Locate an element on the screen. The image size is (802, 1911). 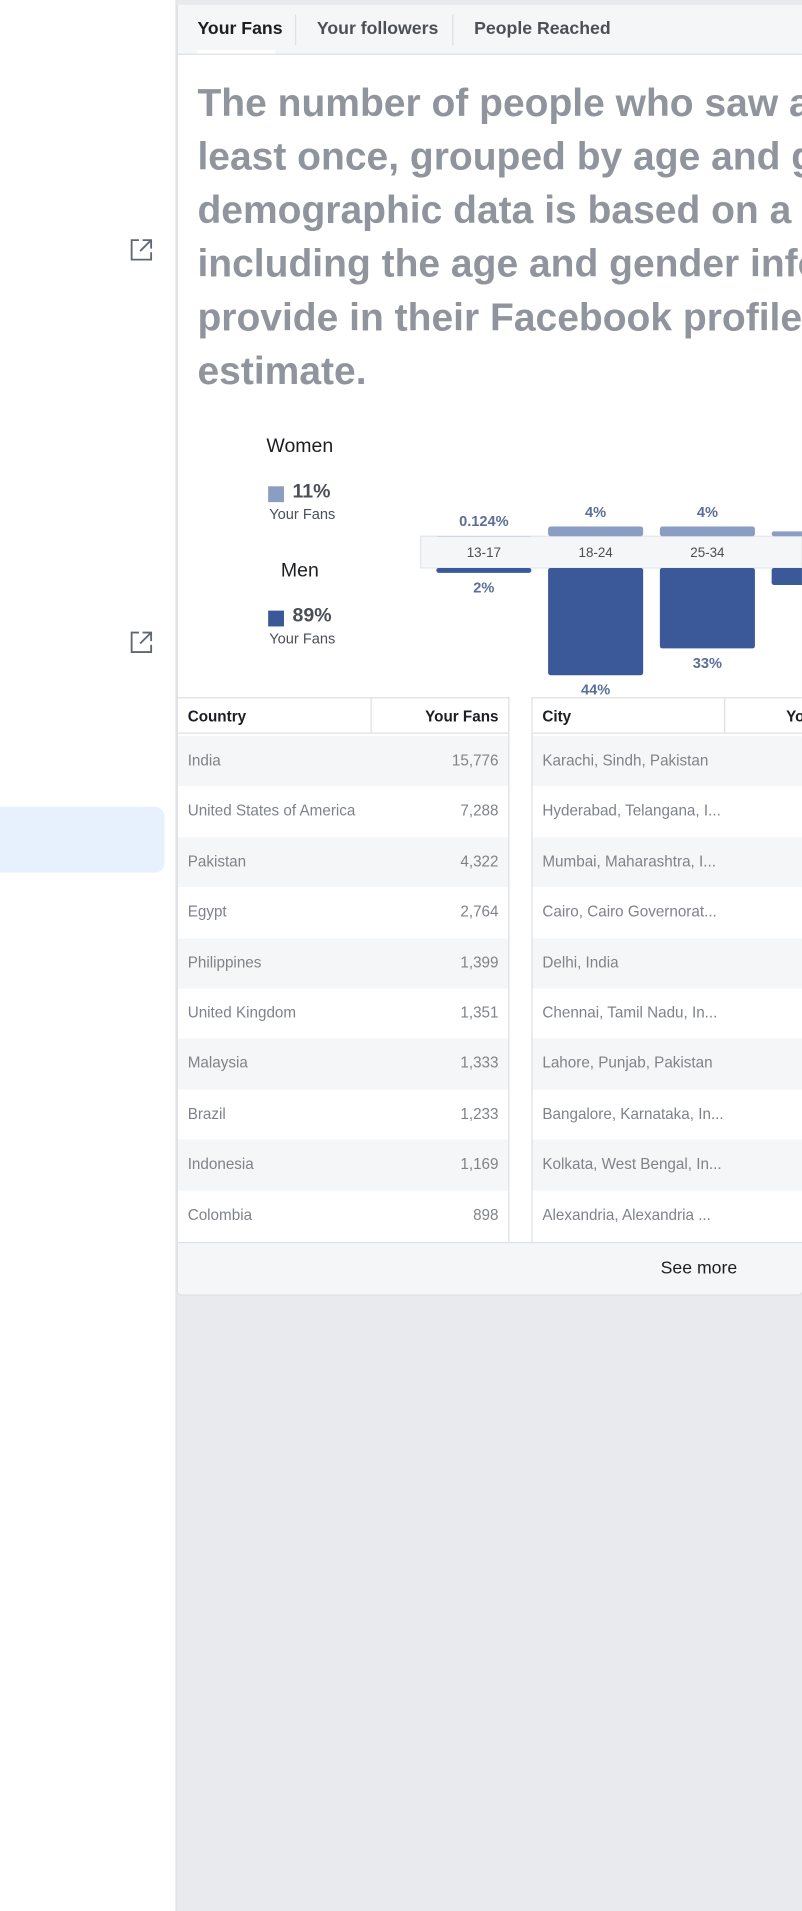
country-name: United Kingdom is located at coordinates (242, 1013).